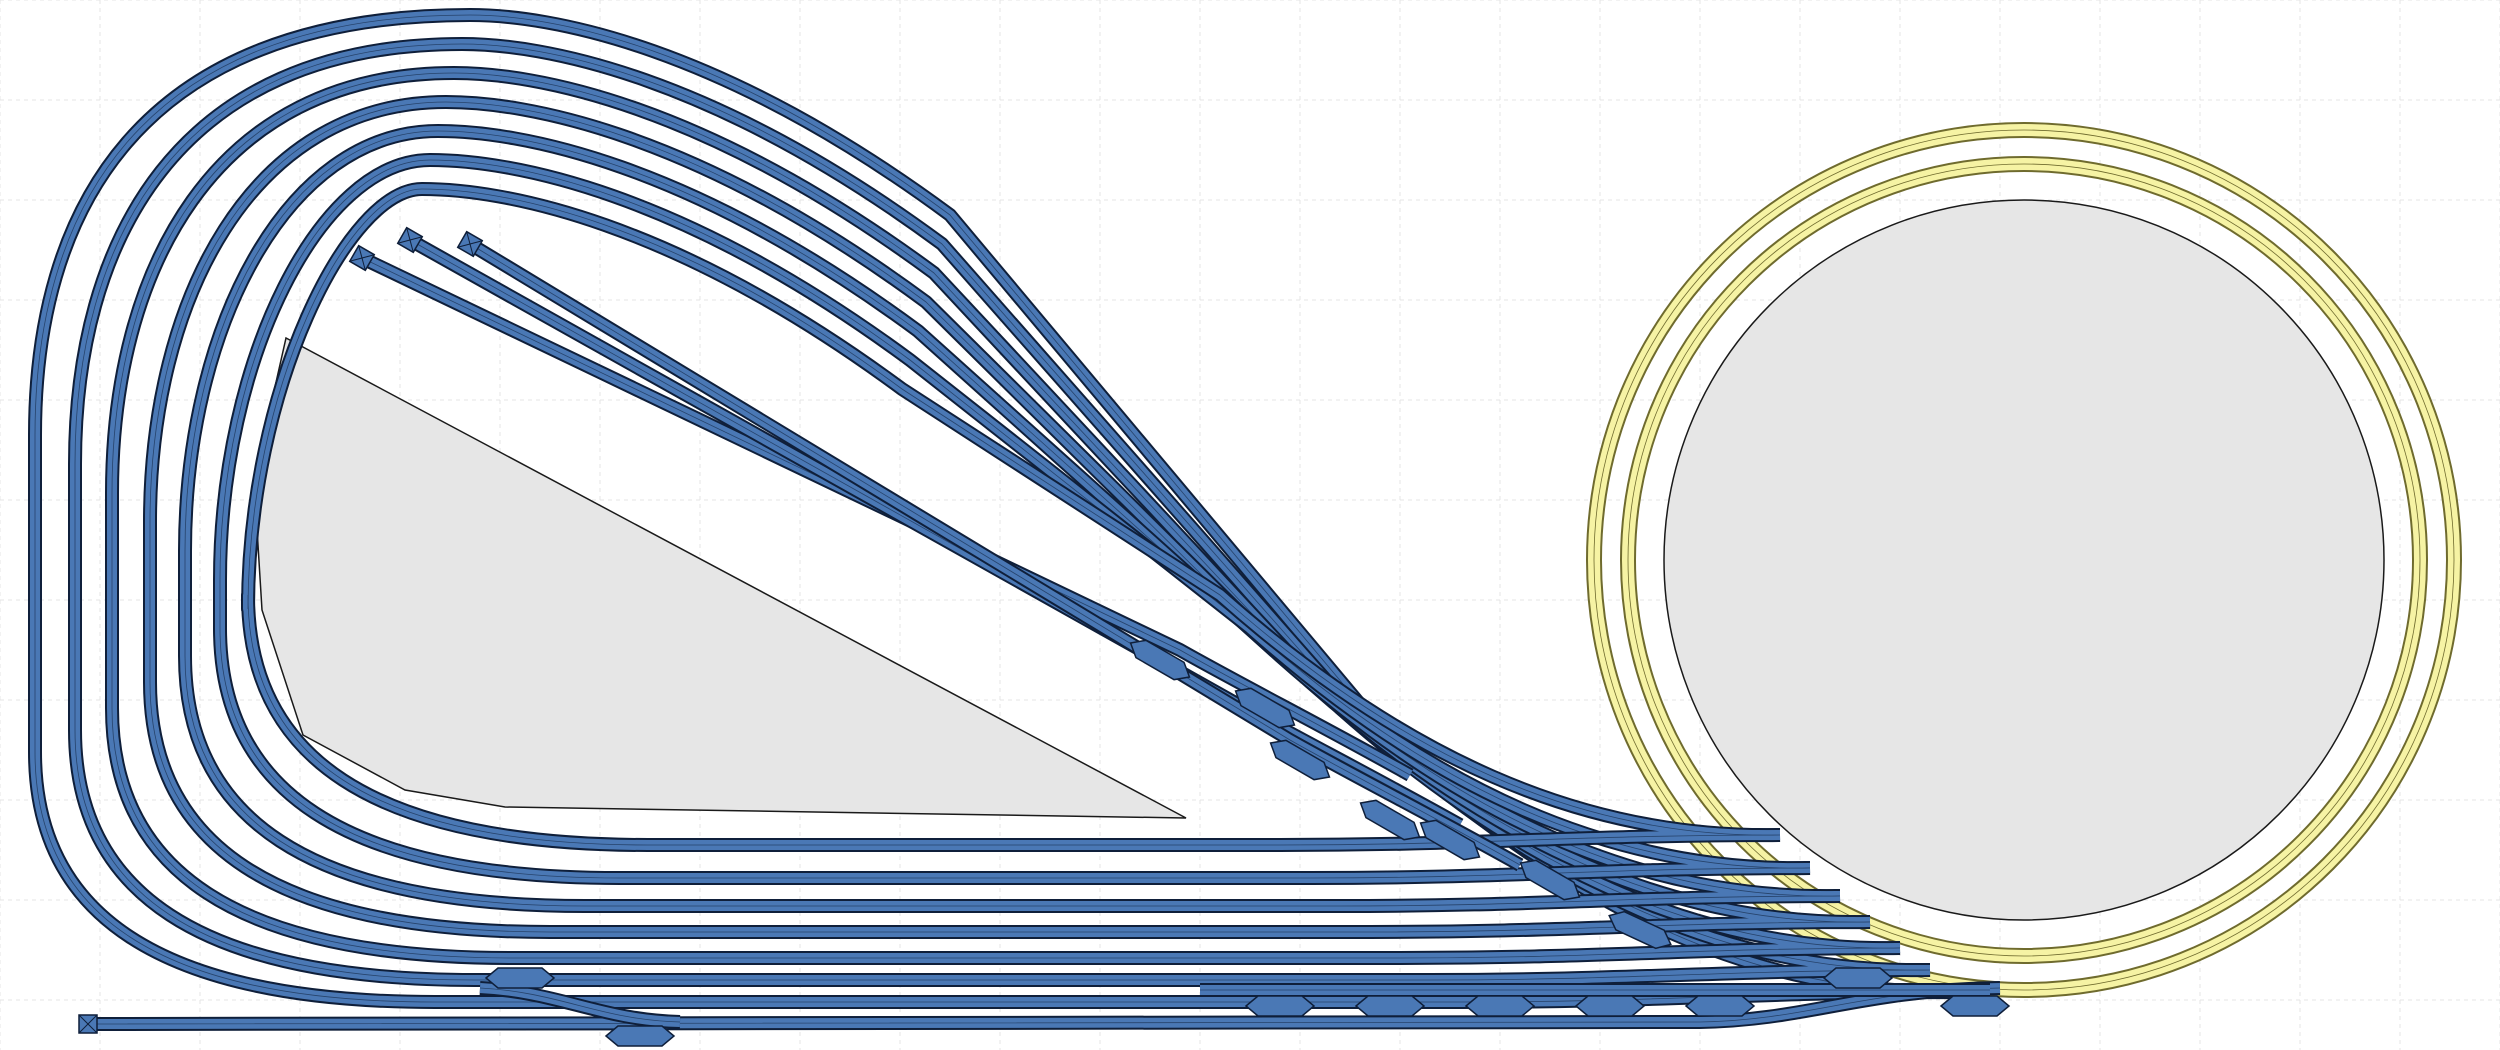 This screenshot has width=2500, height=1050. Describe the element at coordinates (1041, 1006) in the screenshot. I see `main-line` at that location.